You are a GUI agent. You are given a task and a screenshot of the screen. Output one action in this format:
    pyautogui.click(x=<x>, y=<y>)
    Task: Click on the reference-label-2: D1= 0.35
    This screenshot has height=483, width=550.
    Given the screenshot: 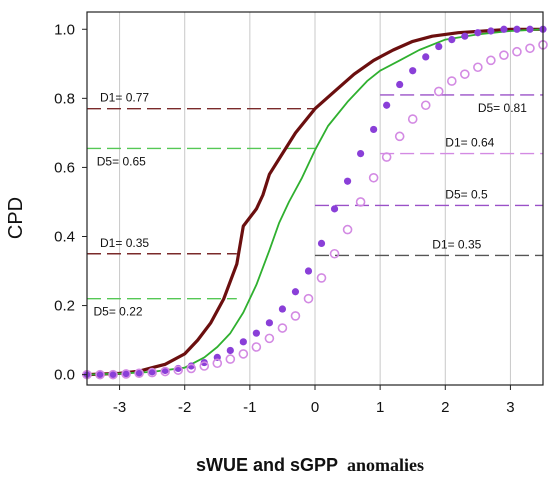 What is the action you would take?
    pyautogui.click(x=124, y=243)
    